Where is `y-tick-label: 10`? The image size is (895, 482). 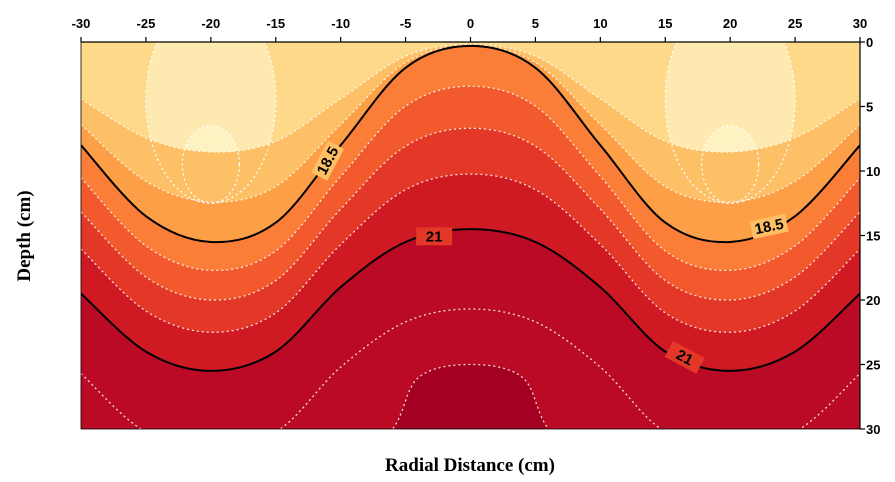 y-tick-label: 10 is located at coordinates (873, 171).